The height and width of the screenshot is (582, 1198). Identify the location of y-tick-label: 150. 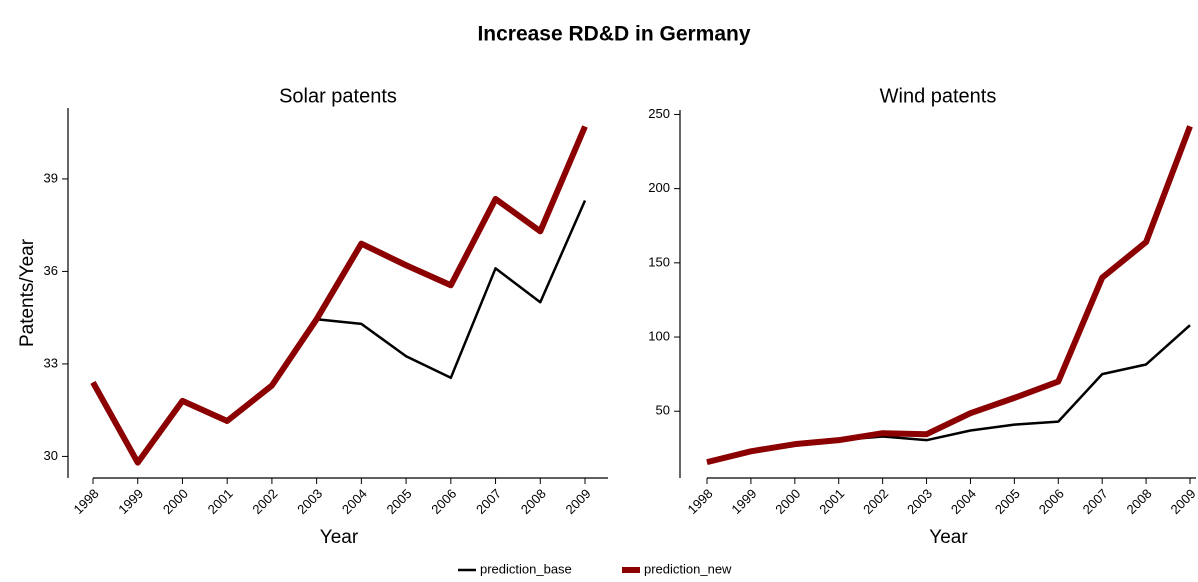
(659, 261).